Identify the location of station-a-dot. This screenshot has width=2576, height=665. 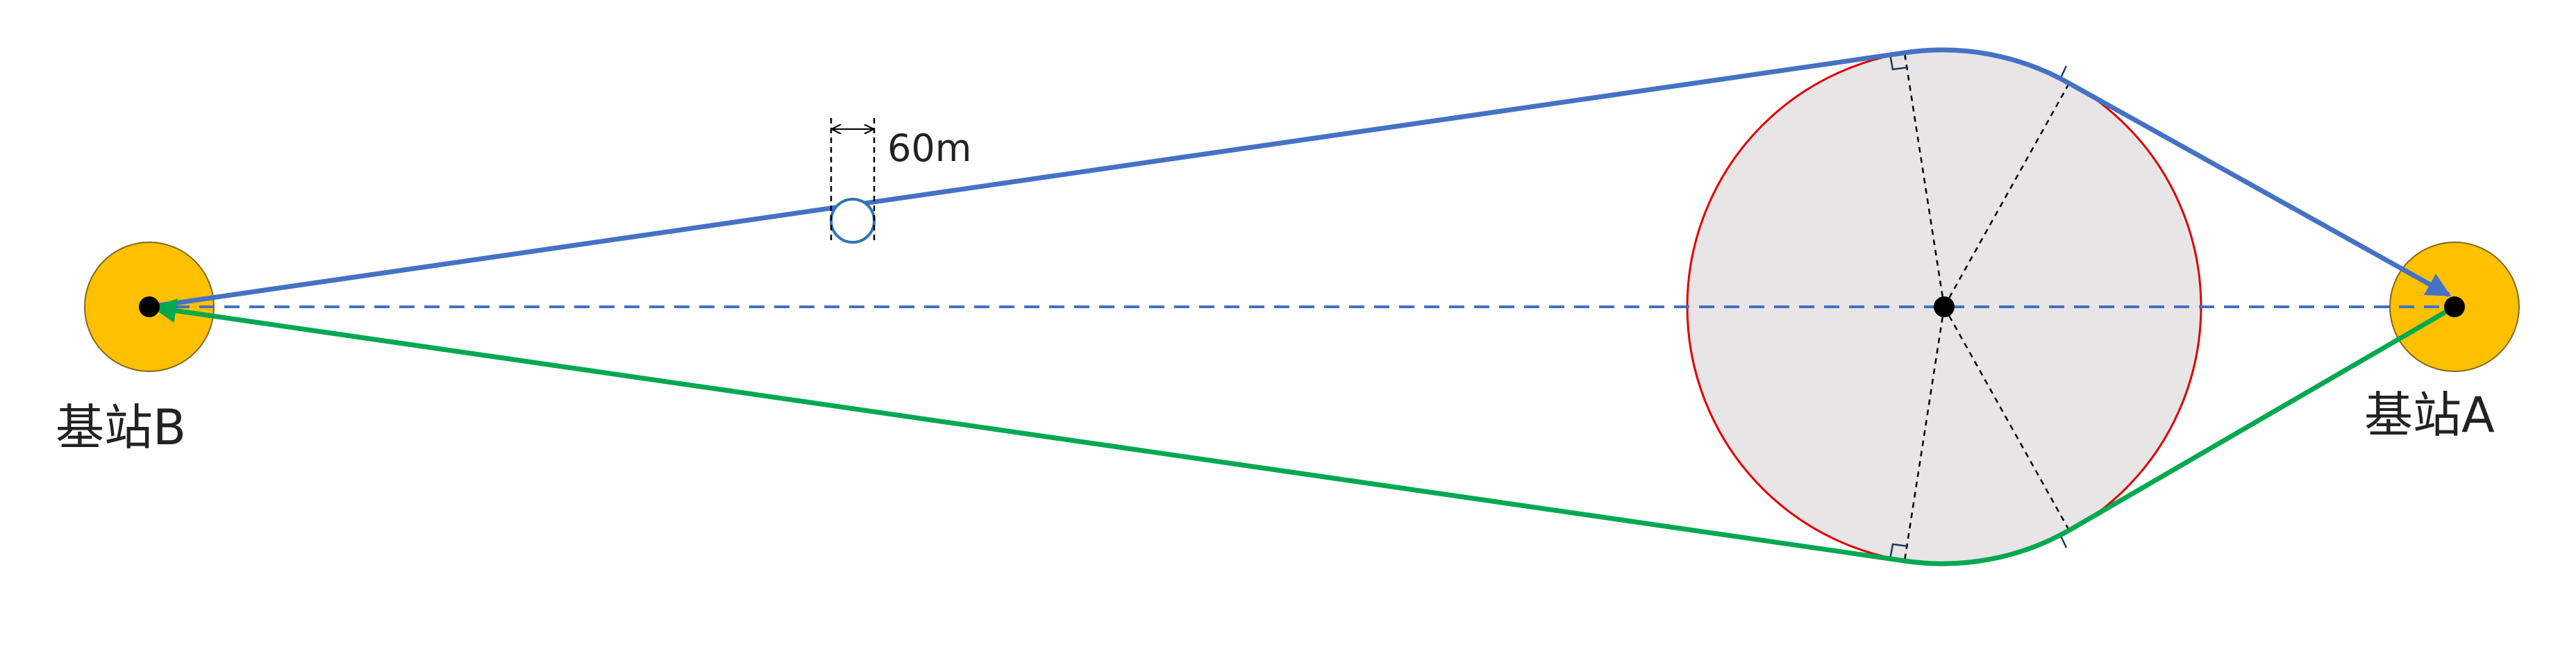
(2454, 306).